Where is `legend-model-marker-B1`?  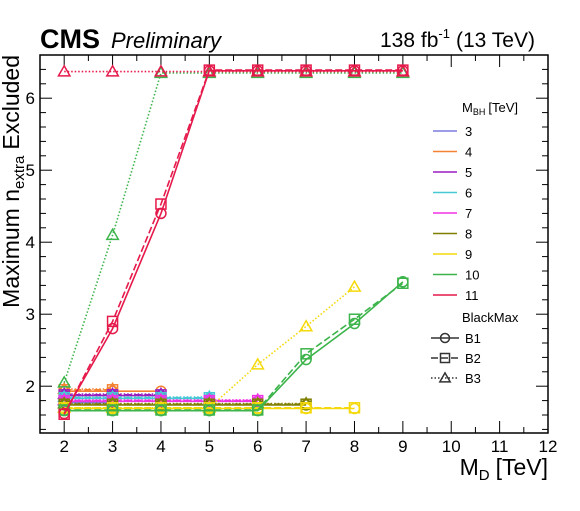 legend-model-marker-B1 is located at coordinates (445, 338).